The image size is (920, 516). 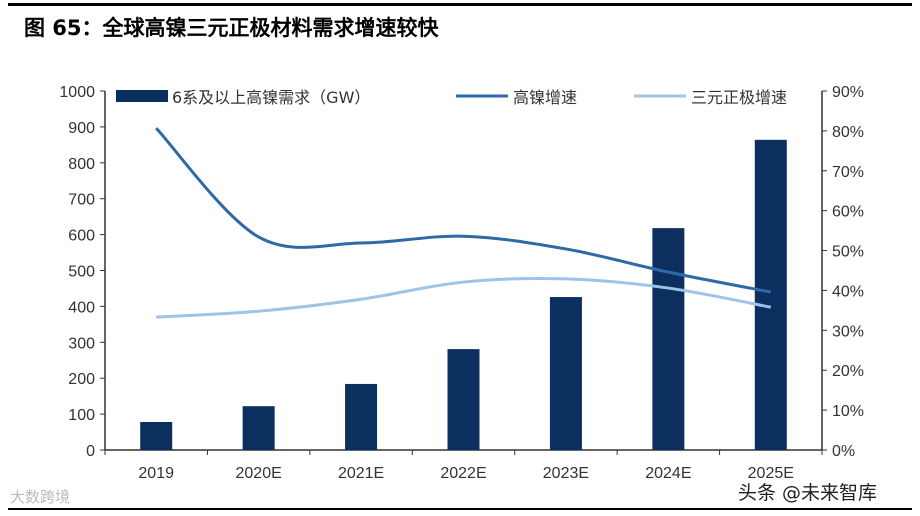 What do you see at coordinates (40, 497) in the screenshot?
I see `watermark-left: 大数跨境` at bounding box center [40, 497].